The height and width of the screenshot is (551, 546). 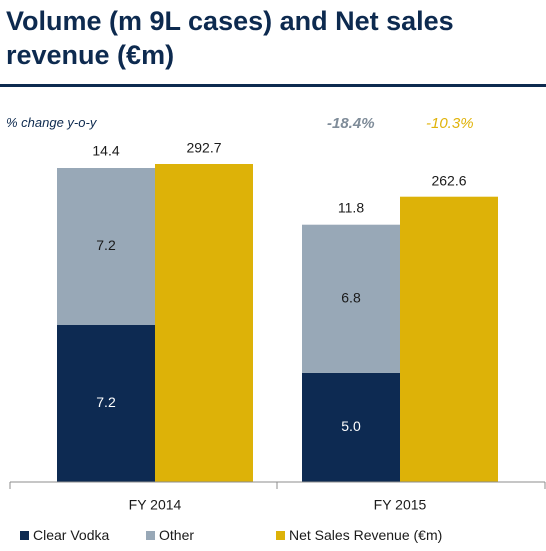 I want to click on legend-label-other: Other, so click(x=177, y=535).